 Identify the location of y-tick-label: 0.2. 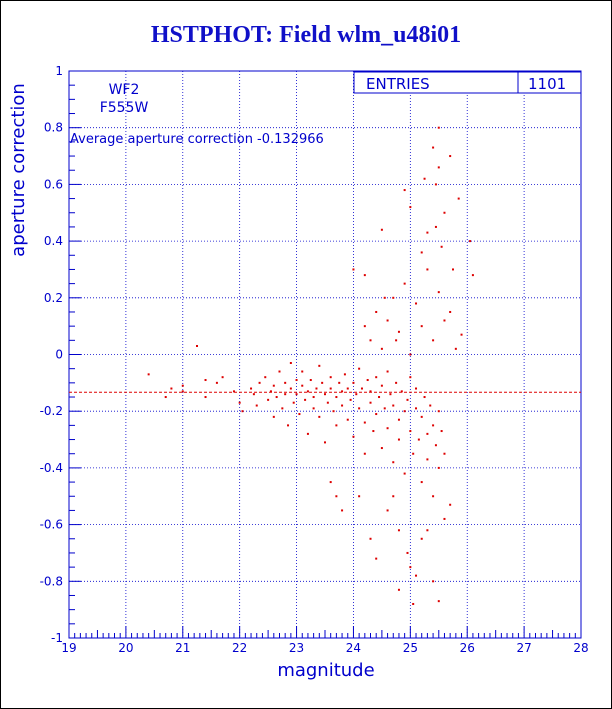
(53, 298).